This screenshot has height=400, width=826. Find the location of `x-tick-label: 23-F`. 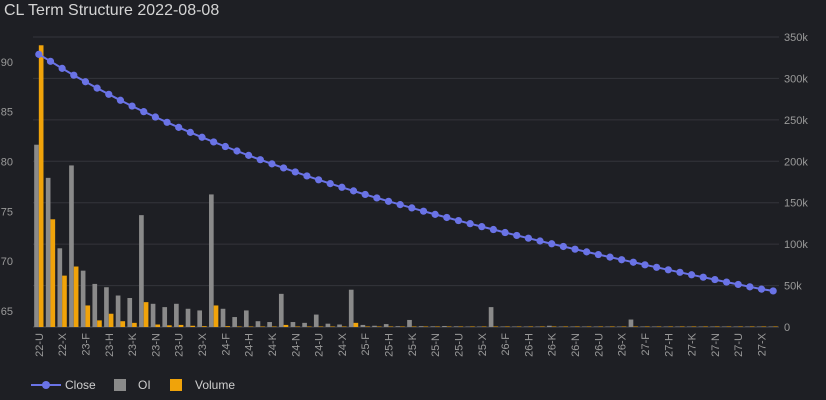

x-tick-label: 23-F is located at coordinates (86, 344).